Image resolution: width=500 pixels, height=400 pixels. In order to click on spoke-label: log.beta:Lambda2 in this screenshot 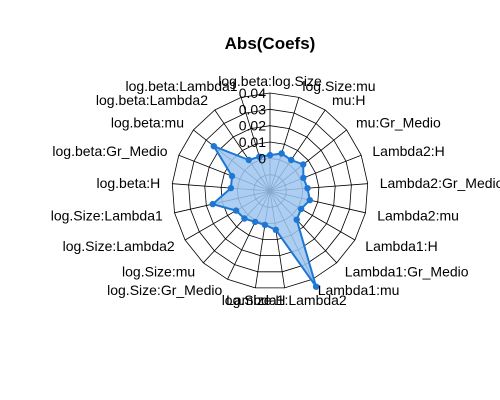, I will do `click(152, 100)`.